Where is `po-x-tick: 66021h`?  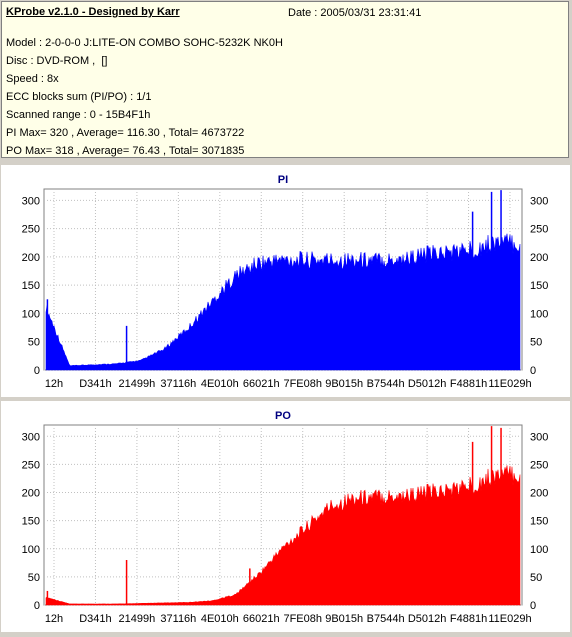
po-x-tick: 66021h is located at coordinates (261, 619).